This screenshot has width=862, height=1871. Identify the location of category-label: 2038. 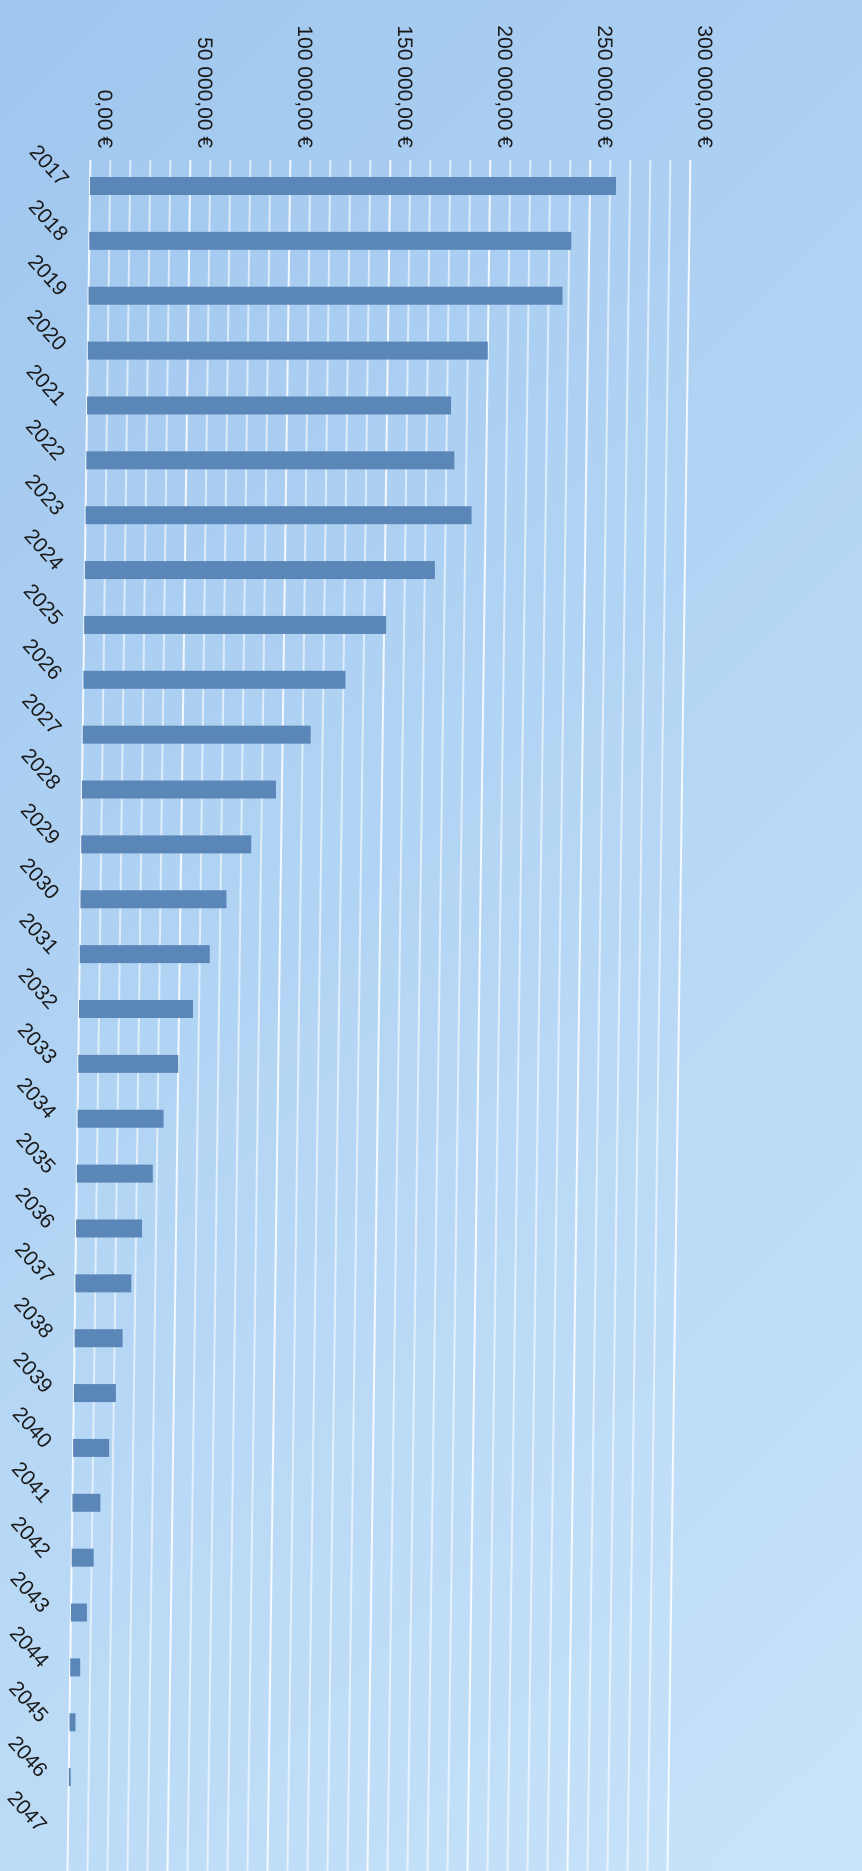
(33, 1318).